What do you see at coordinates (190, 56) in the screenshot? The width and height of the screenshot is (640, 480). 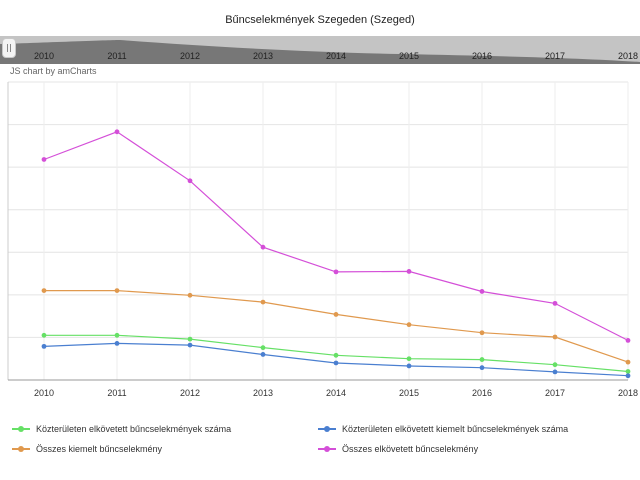 I see `scrollbar-year-label: 2012` at bounding box center [190, 56].